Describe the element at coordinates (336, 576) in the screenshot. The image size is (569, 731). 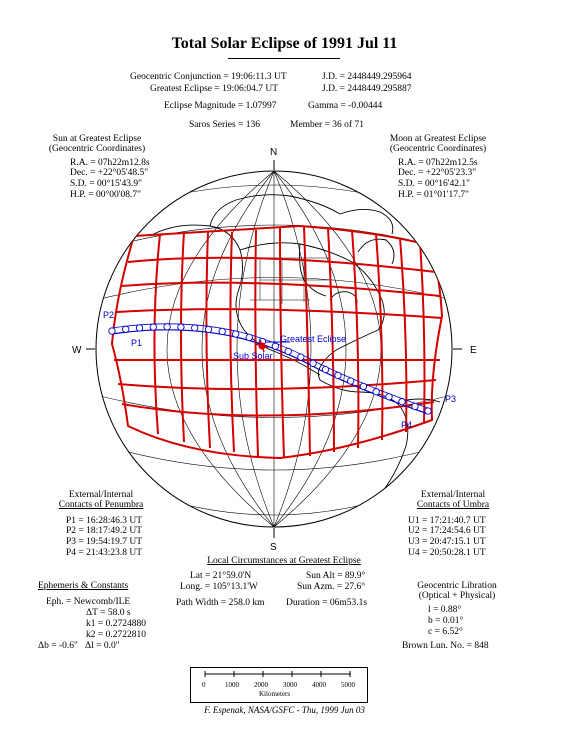
I see `local-sun-alt: Sun Alt = 89.9°` at that location.